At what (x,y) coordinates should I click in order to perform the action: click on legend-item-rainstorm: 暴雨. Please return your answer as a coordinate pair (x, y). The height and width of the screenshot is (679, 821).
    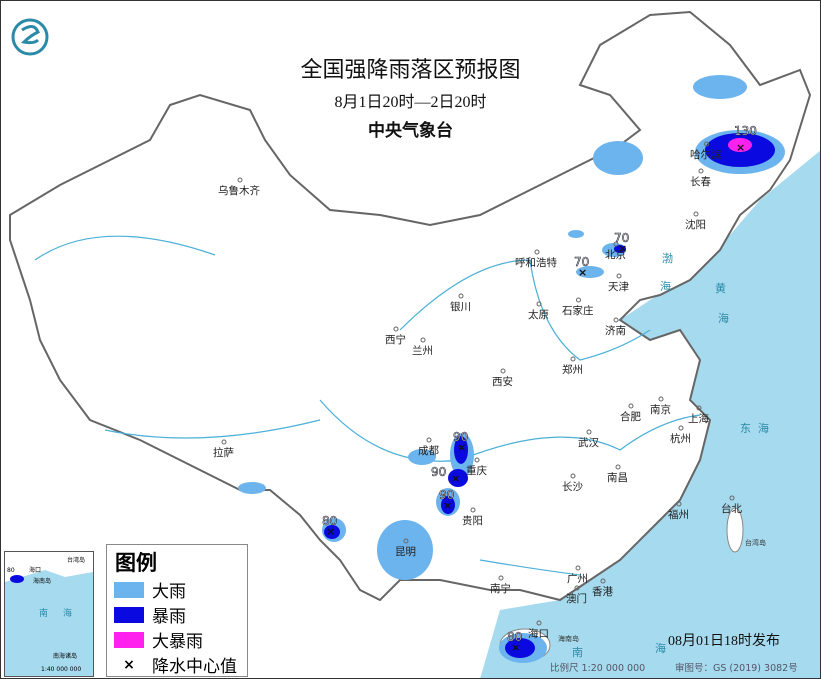
    Looking at the image, I should click on (180, 614).